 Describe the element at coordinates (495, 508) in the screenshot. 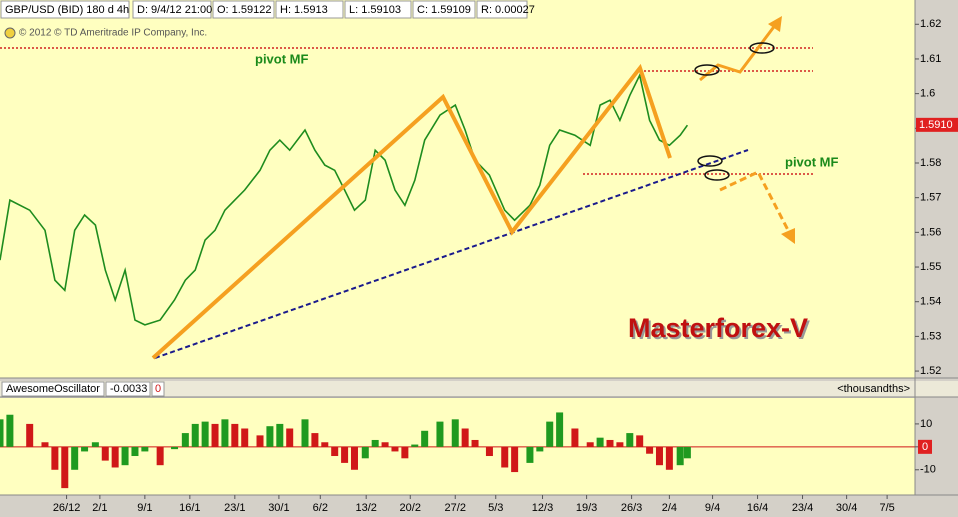

I see `x-tick-label: 5/3` at that location.